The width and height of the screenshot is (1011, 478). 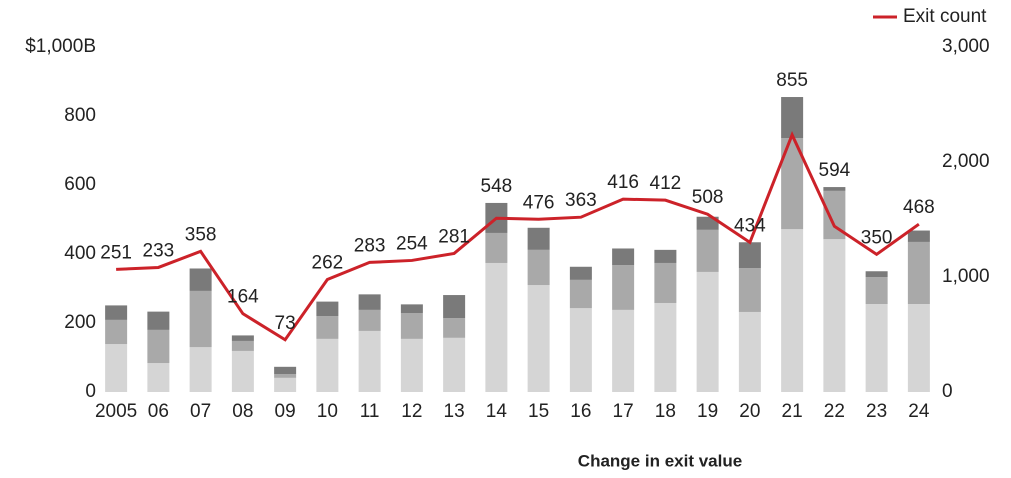 What do you see at coordinates (792, 411) in the screenshot?
I see `x-tick-label: 21` at bounding box center [792, 411].